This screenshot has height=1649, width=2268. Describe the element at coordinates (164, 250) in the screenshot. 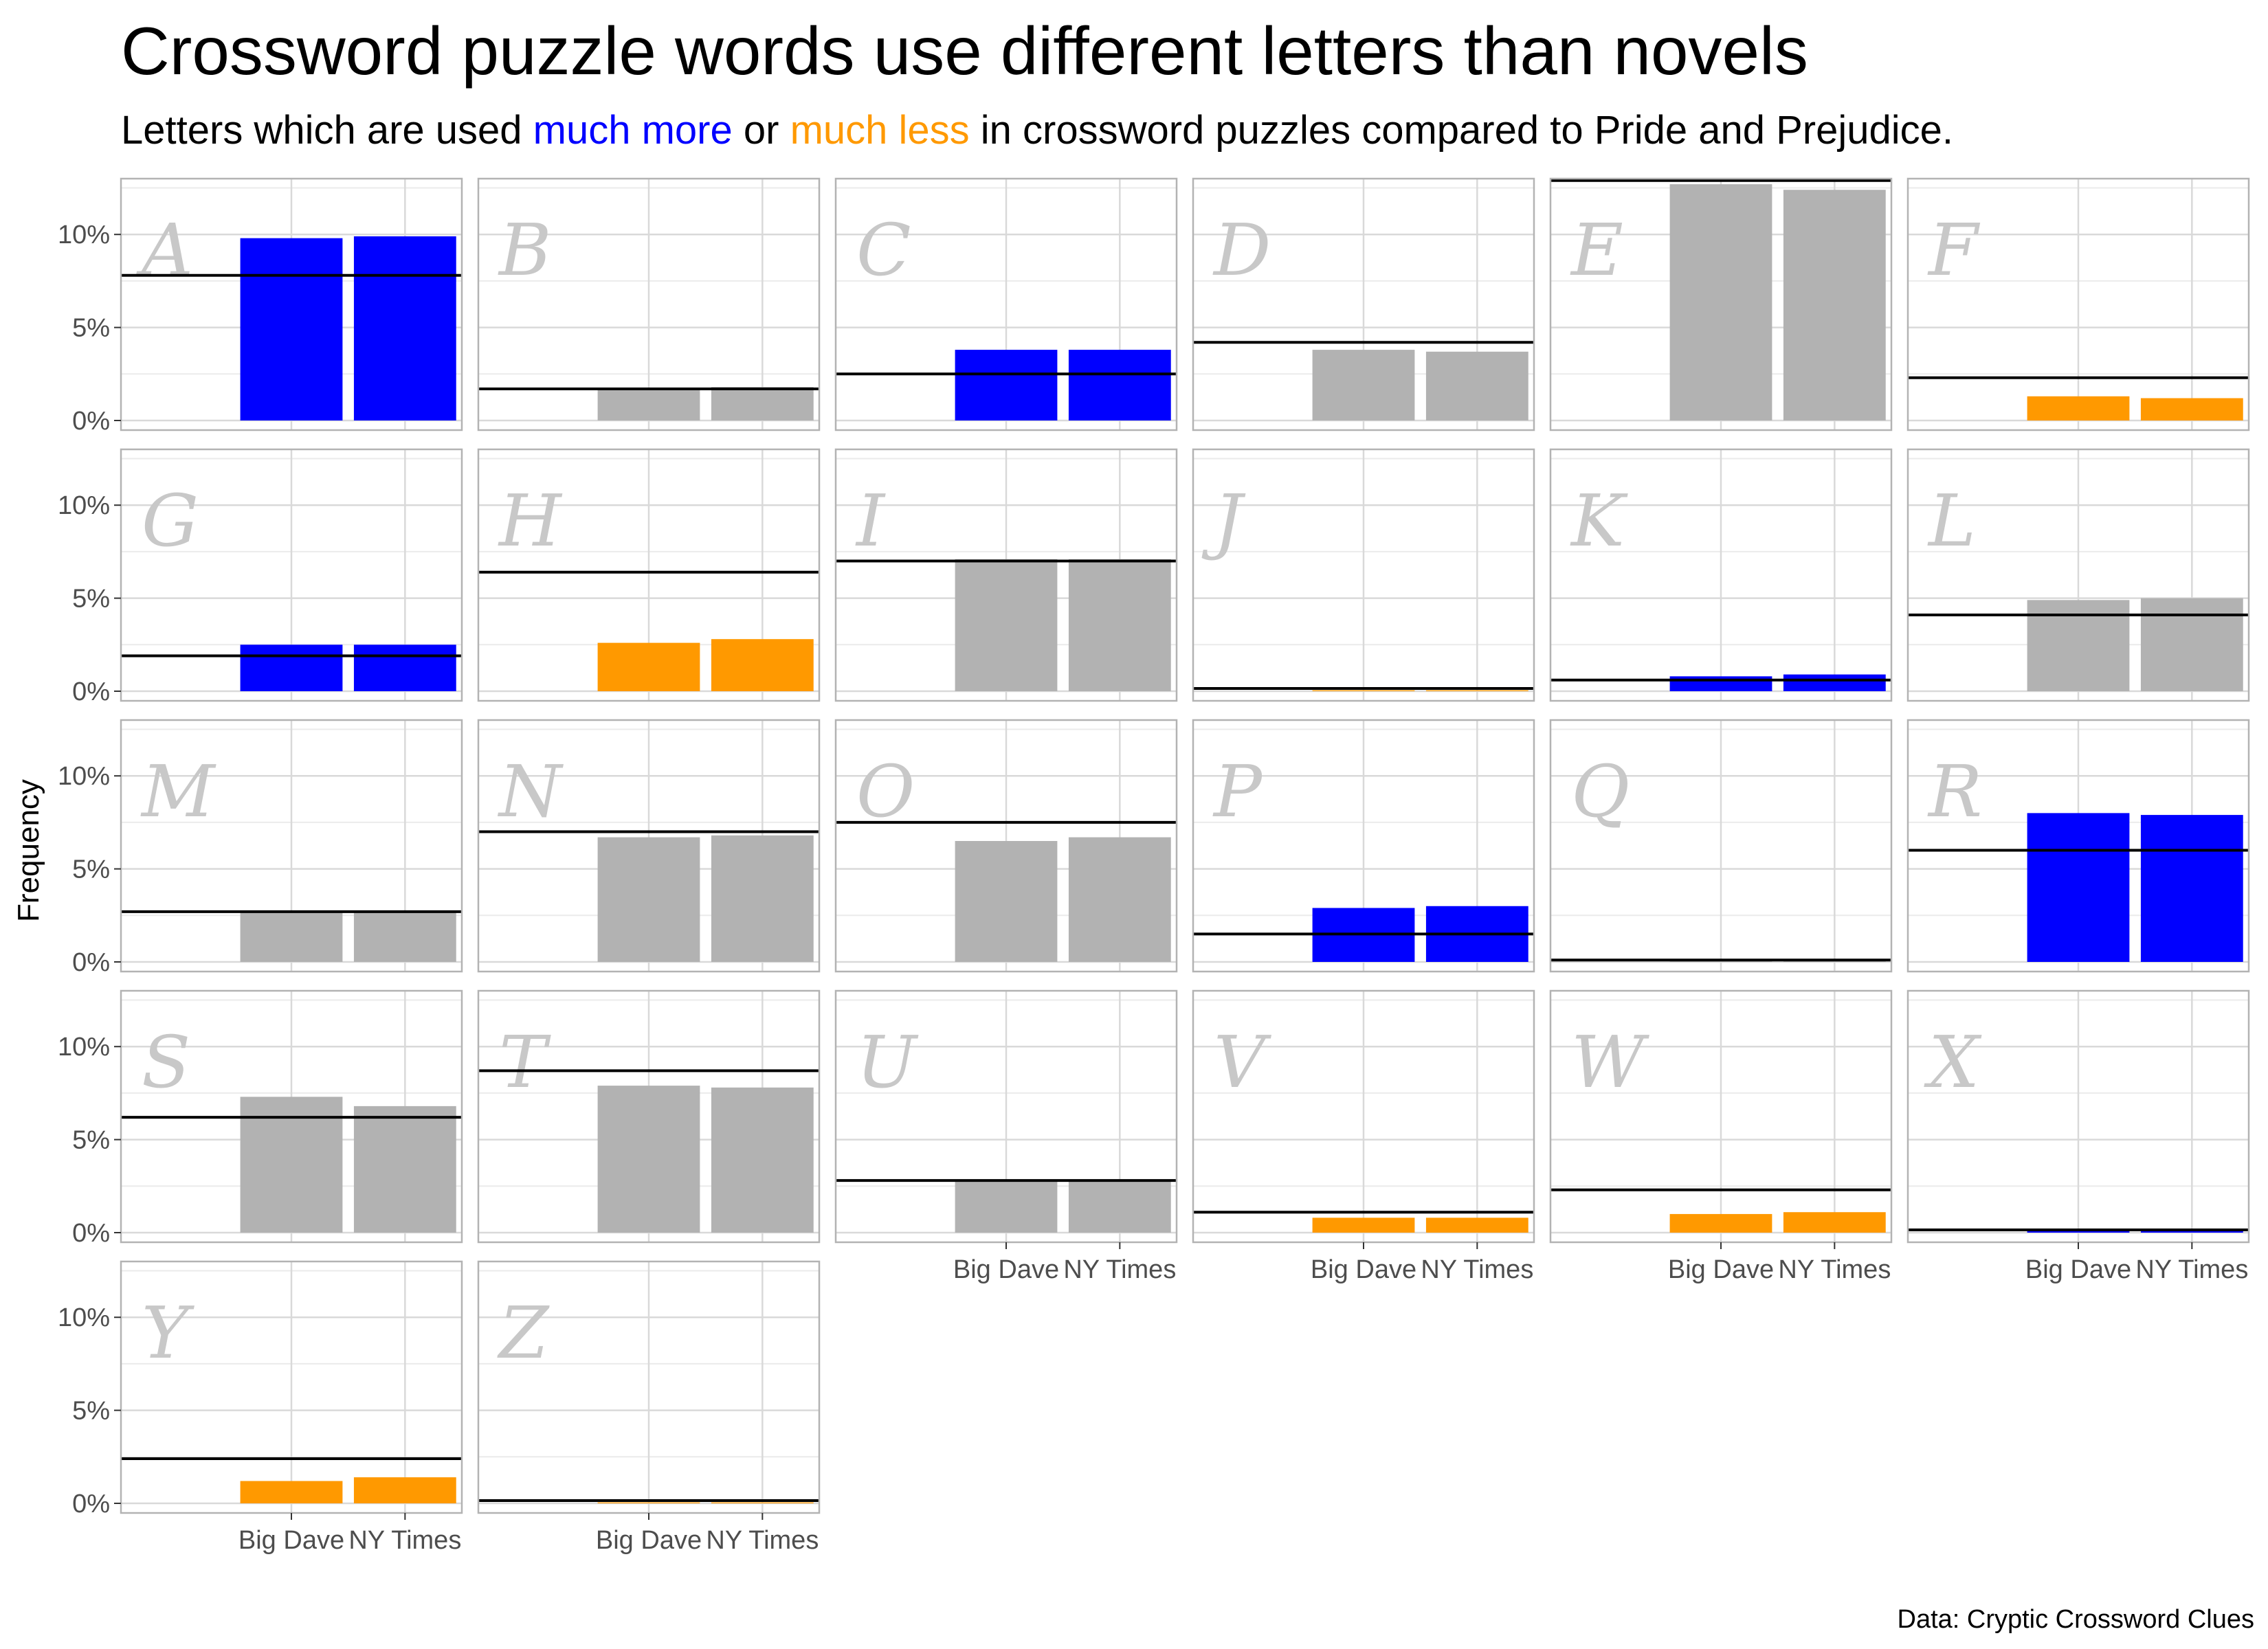

I see `facet-letter-label: A` at that location.